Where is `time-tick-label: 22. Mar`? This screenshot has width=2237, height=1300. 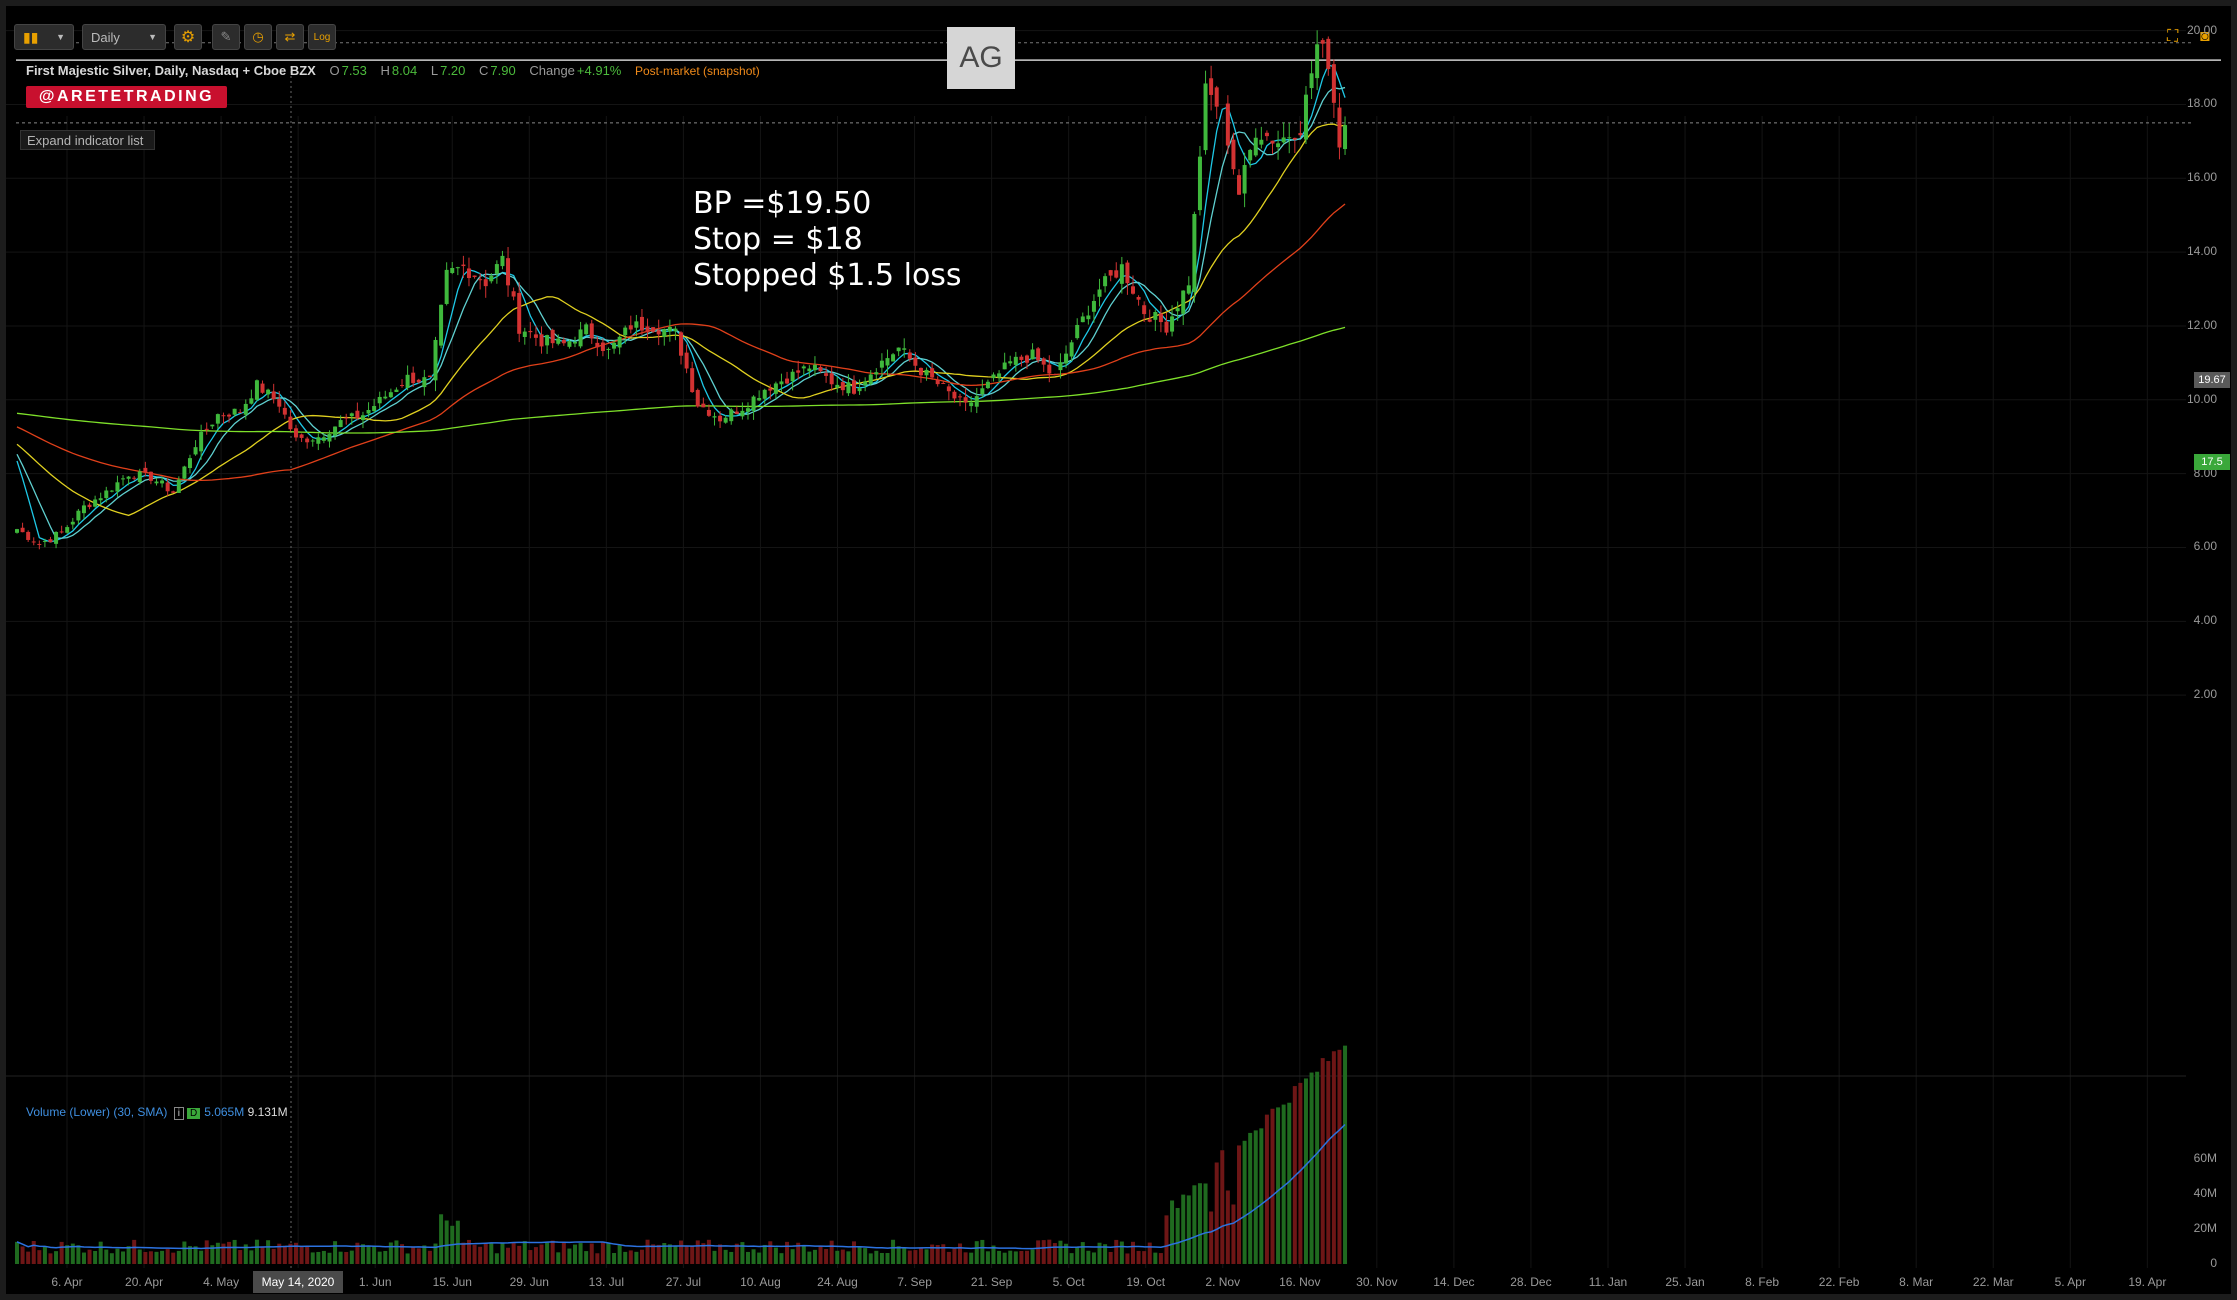 time-tick-label: 22. Mar is located at coordinates (1993, 1282).